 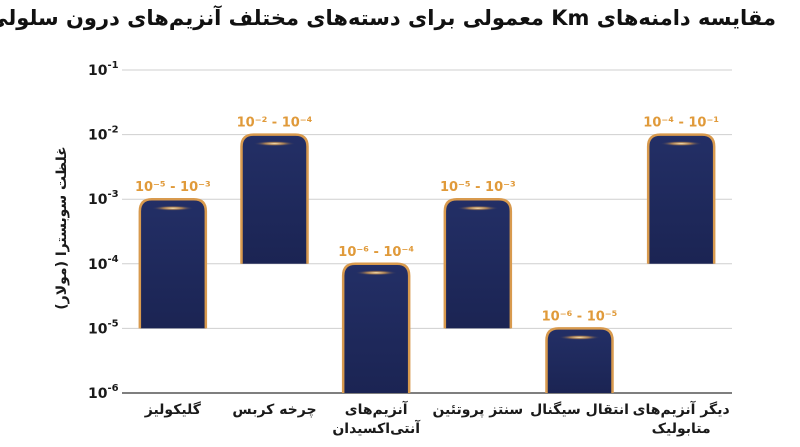 I want to click on y-tick-exponent: -4, so click(x=112, y=259).